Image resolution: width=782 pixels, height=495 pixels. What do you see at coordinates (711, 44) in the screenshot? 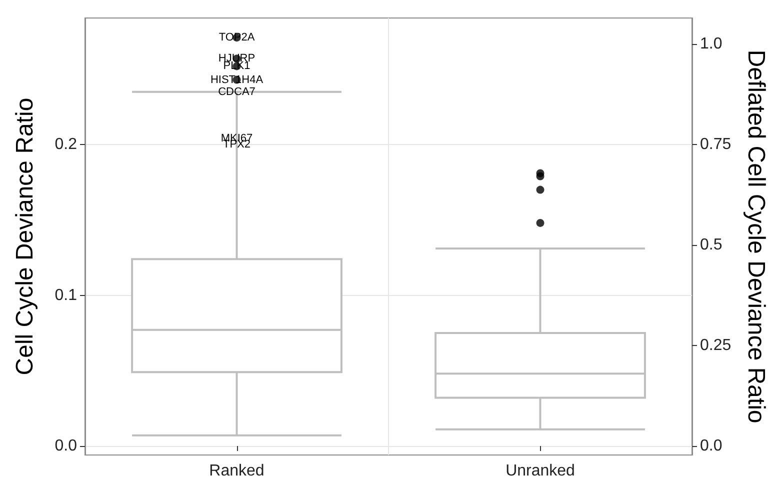
I see `y2-tick-label: 1.0` at bounding box center [711, 44].